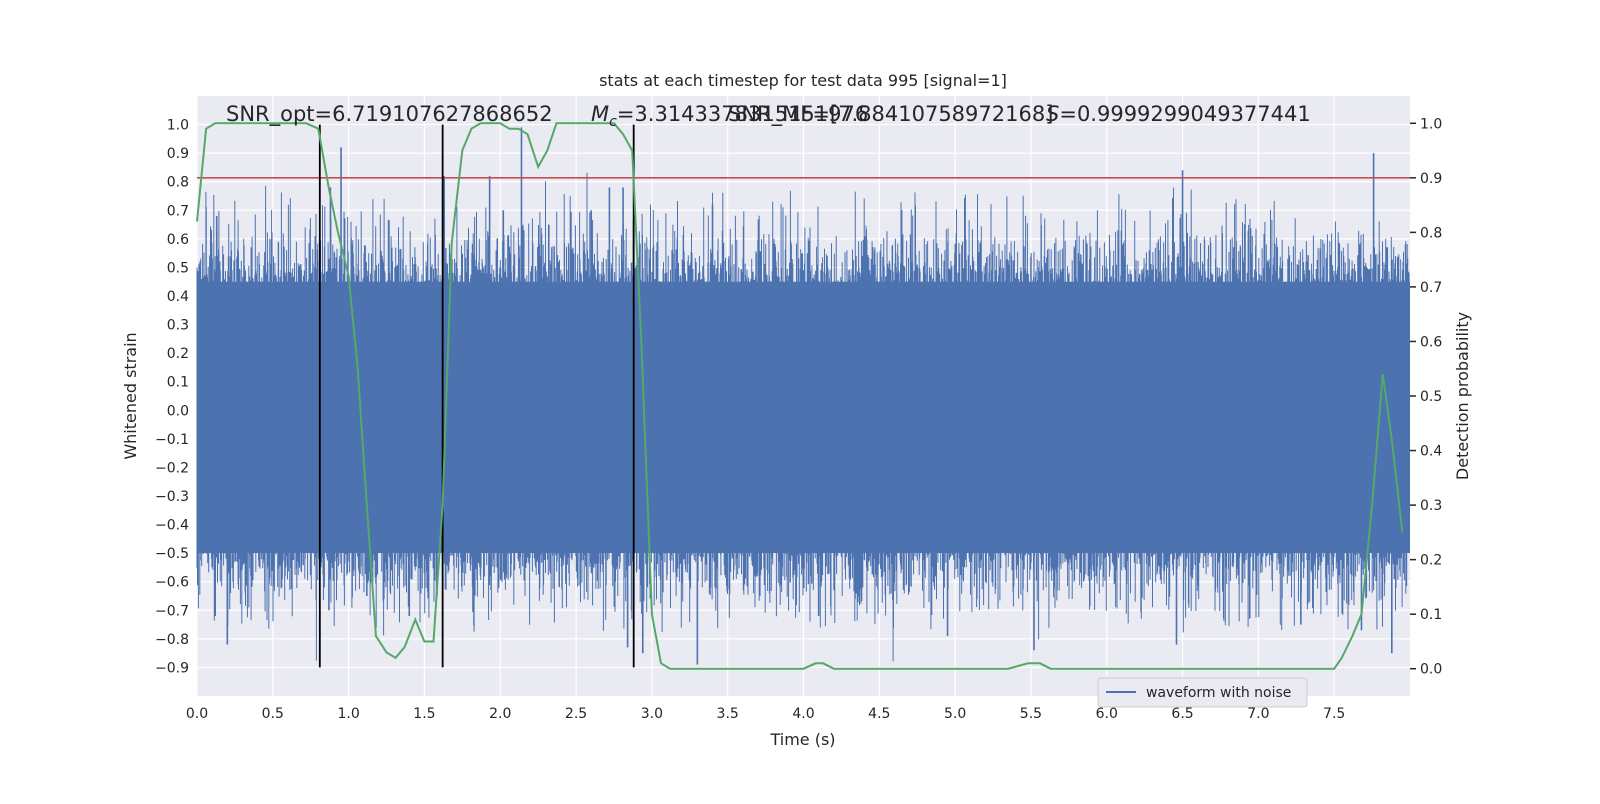 Image resolution: width=1600 pixels, height=804 pixels. I want to click on y-tick-label-12: −0.2, so click(172, 468).